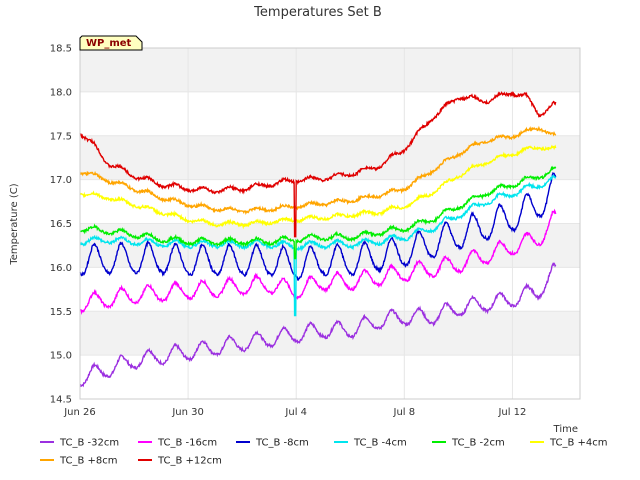 This screenshot has height=480, width=640. I want to click on x-tick-label: Jun 26, so click(79, 412).